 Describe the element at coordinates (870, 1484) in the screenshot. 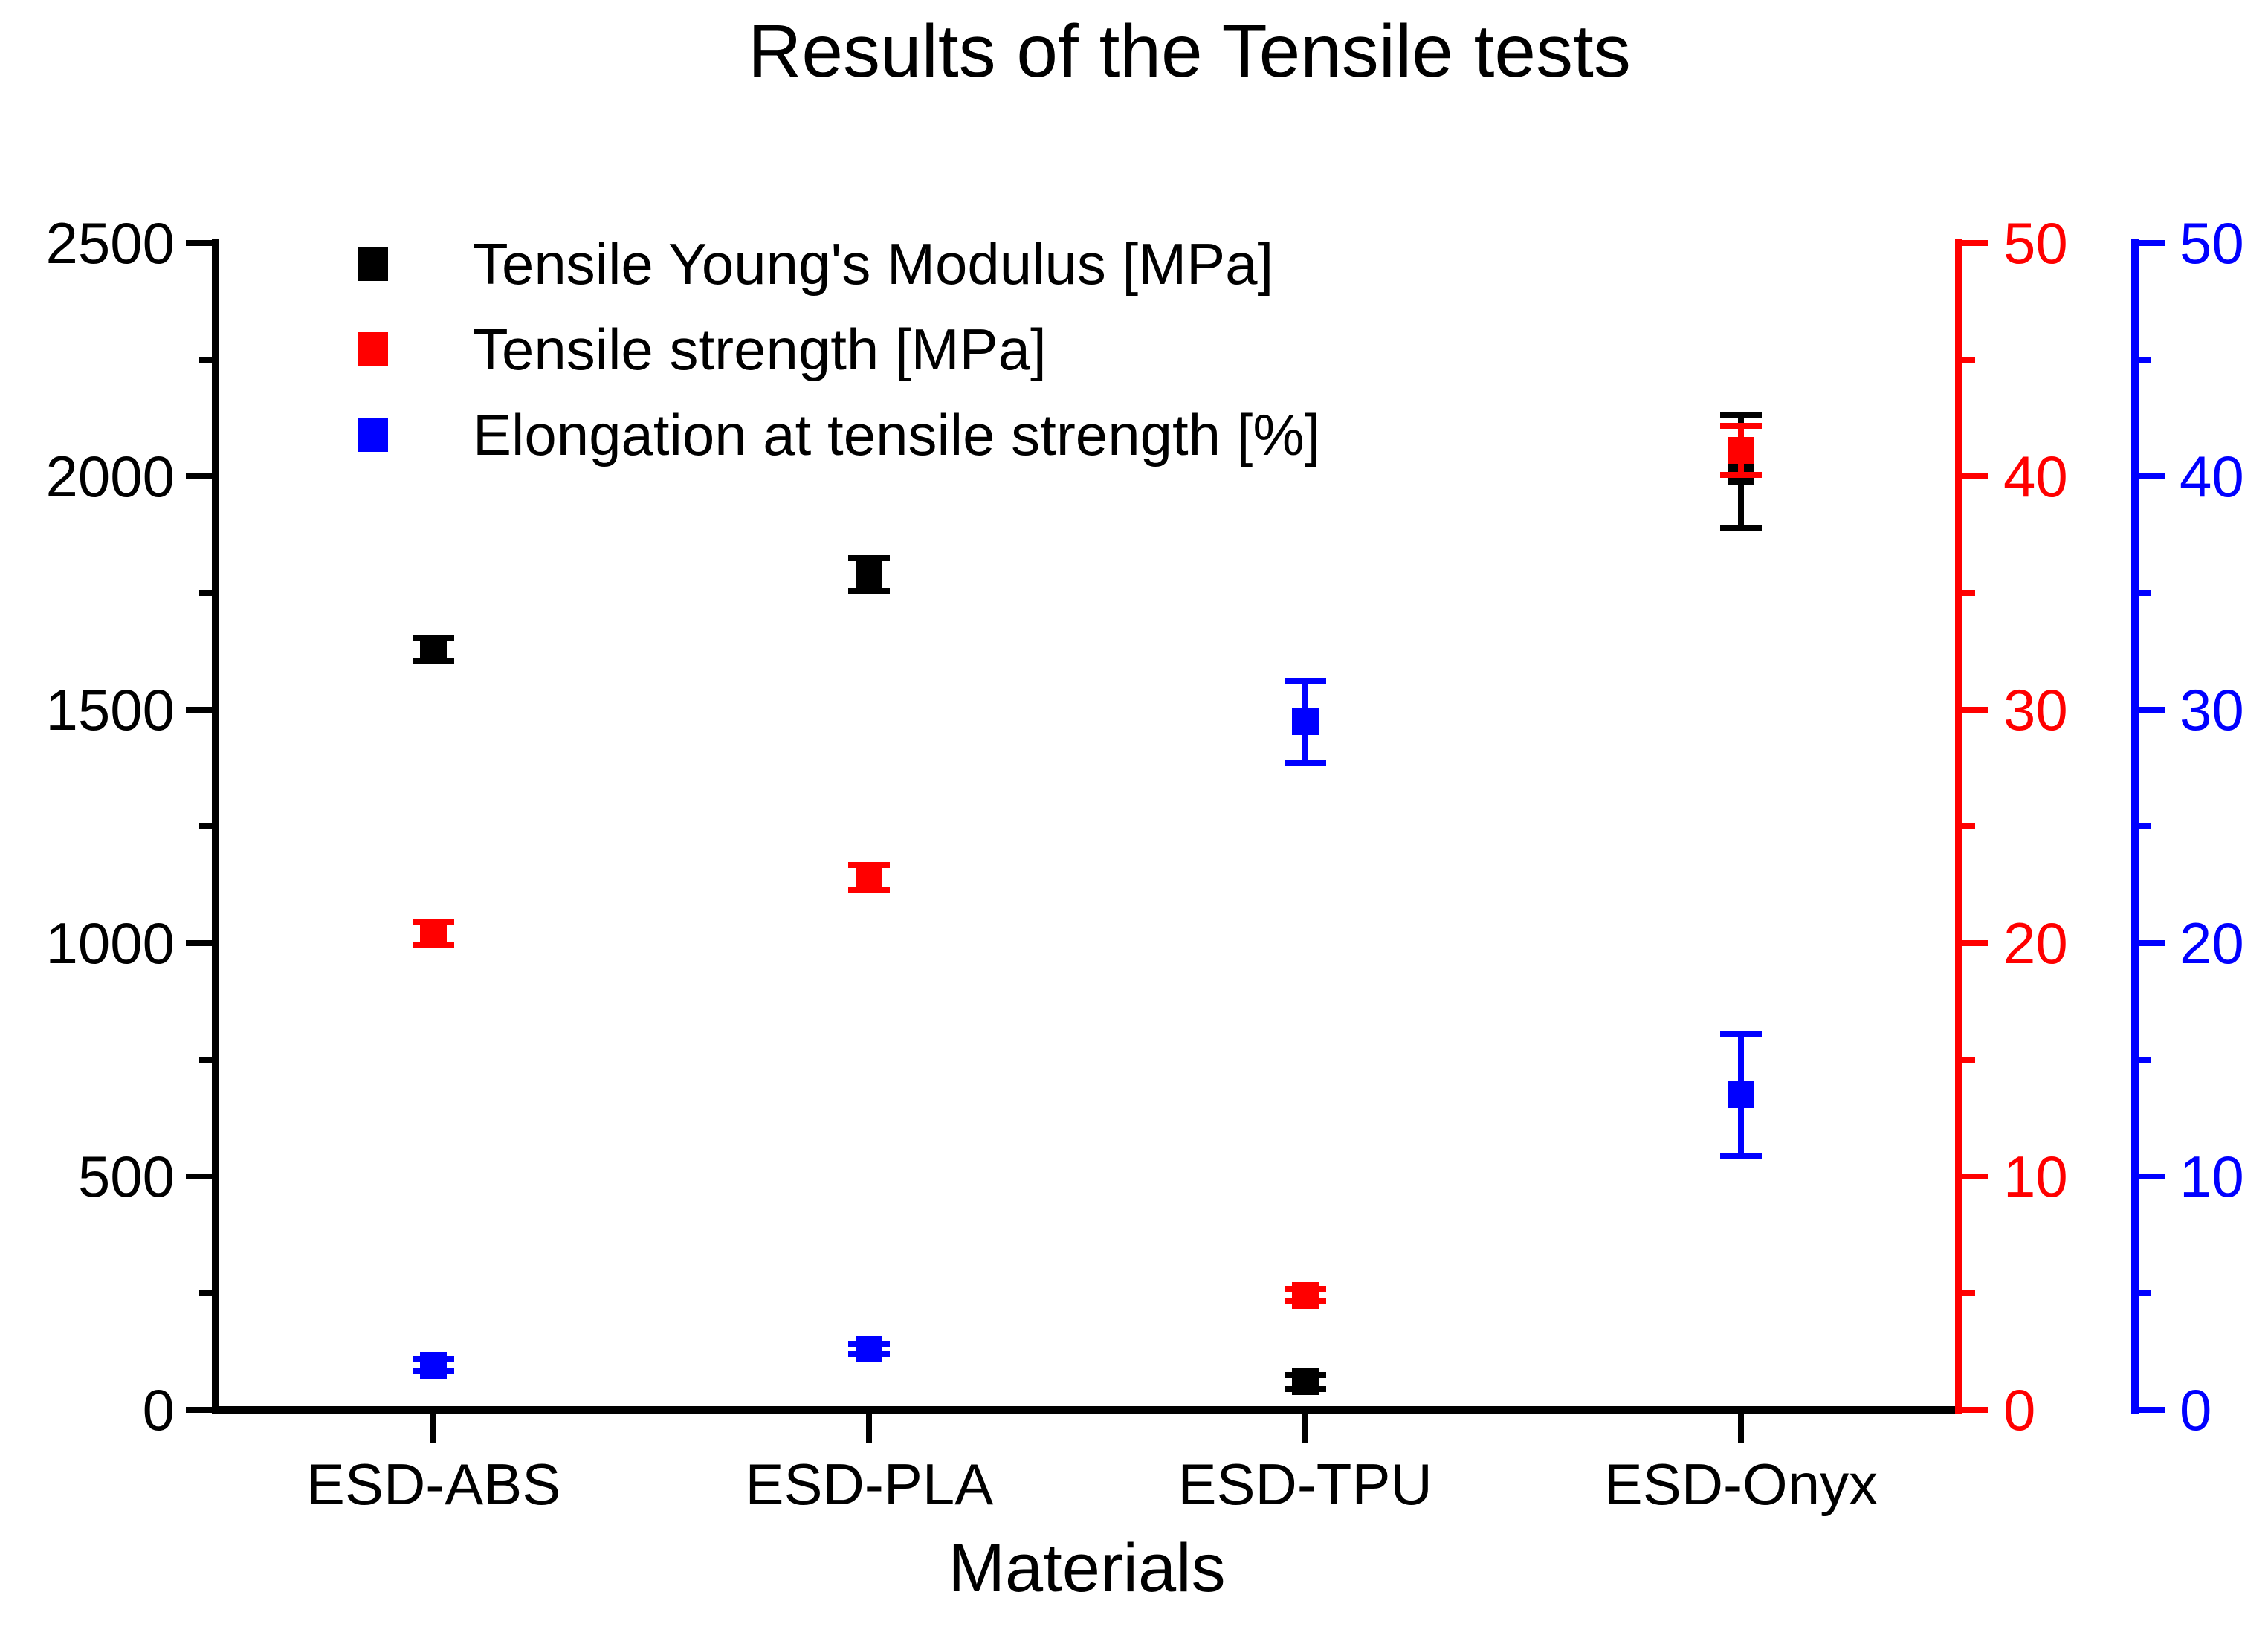

I see `x-axis-category-label: ESD-PLA` at that location.